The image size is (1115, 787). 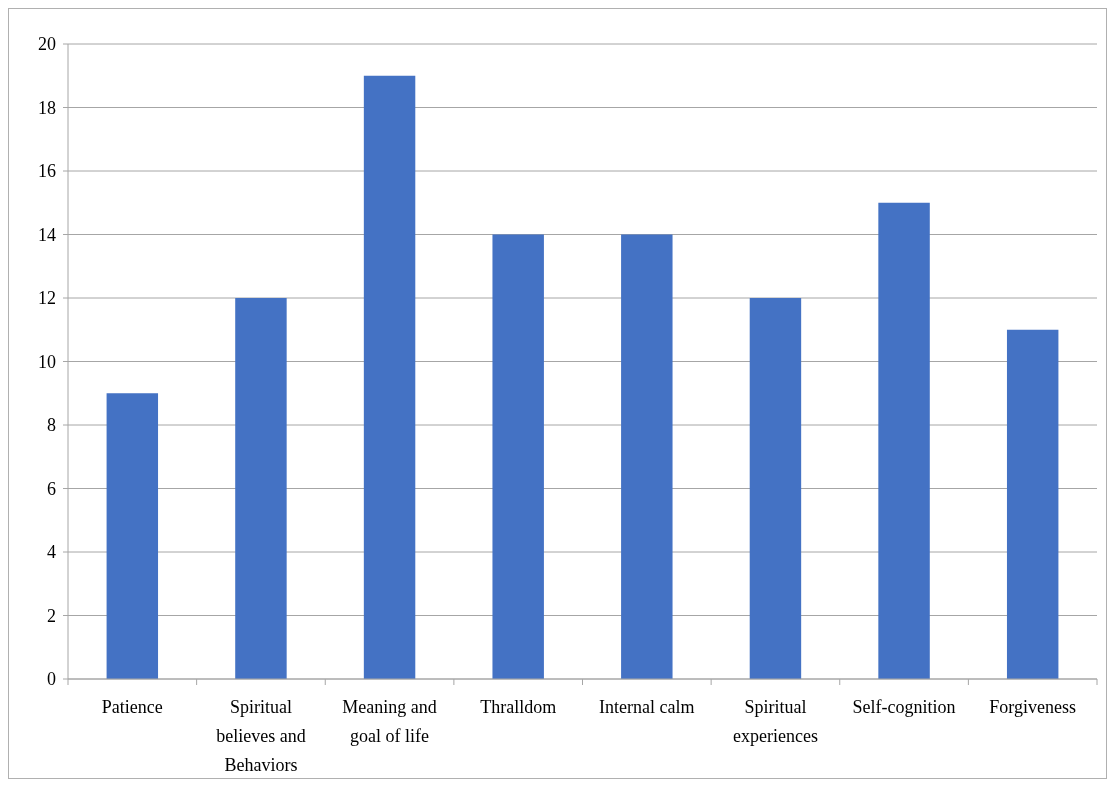 I want to click on x-tick-label: Meaning and goal of life, so click(x=389, y=721).